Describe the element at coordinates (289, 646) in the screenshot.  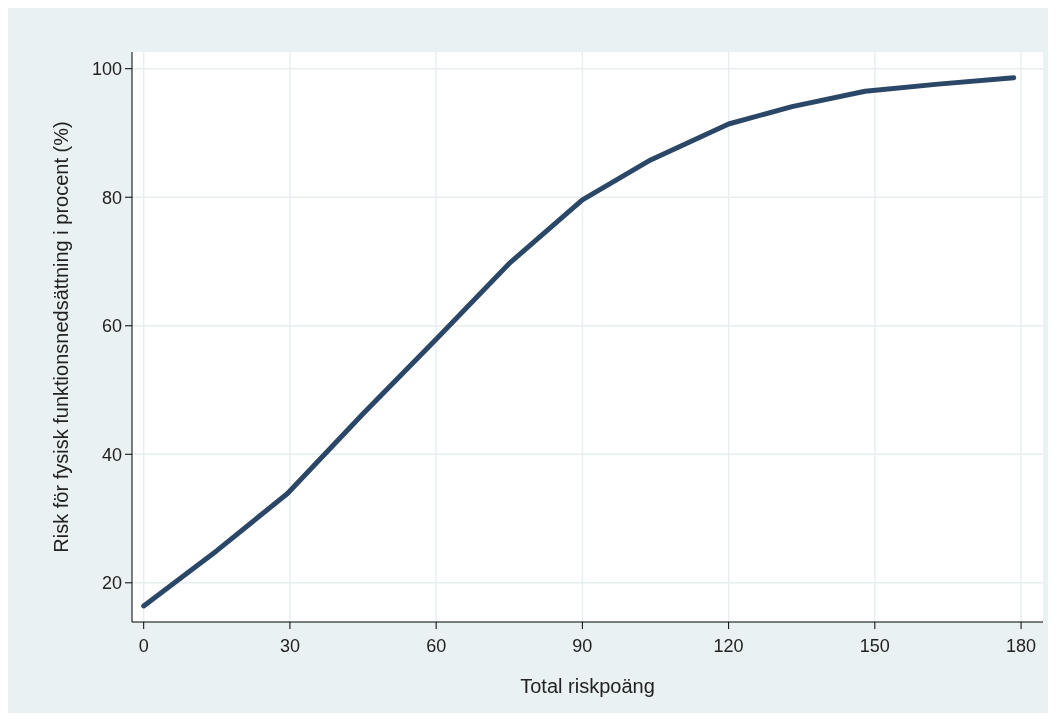
I see `x-tick-label: 30` at that location.